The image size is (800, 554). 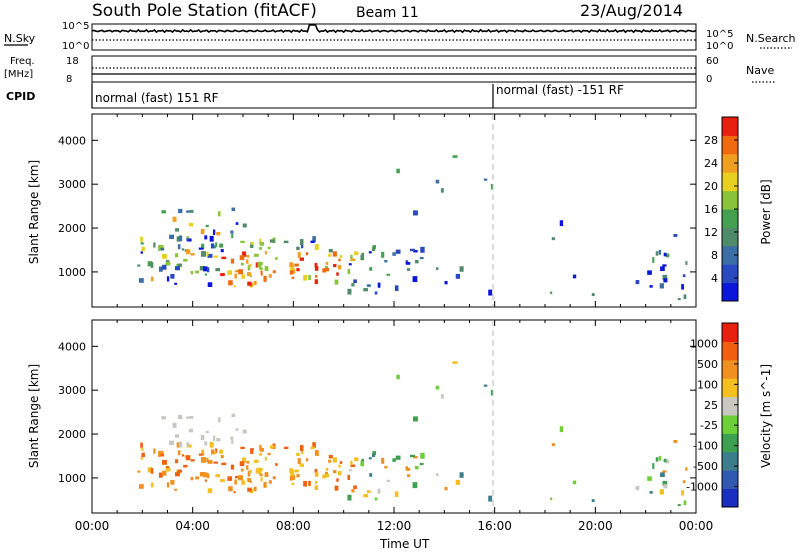 What do you see at coordinates (72, 140) in the screenshot?
I see `y-tick-label: 4000` at bounding box center [72, 140].